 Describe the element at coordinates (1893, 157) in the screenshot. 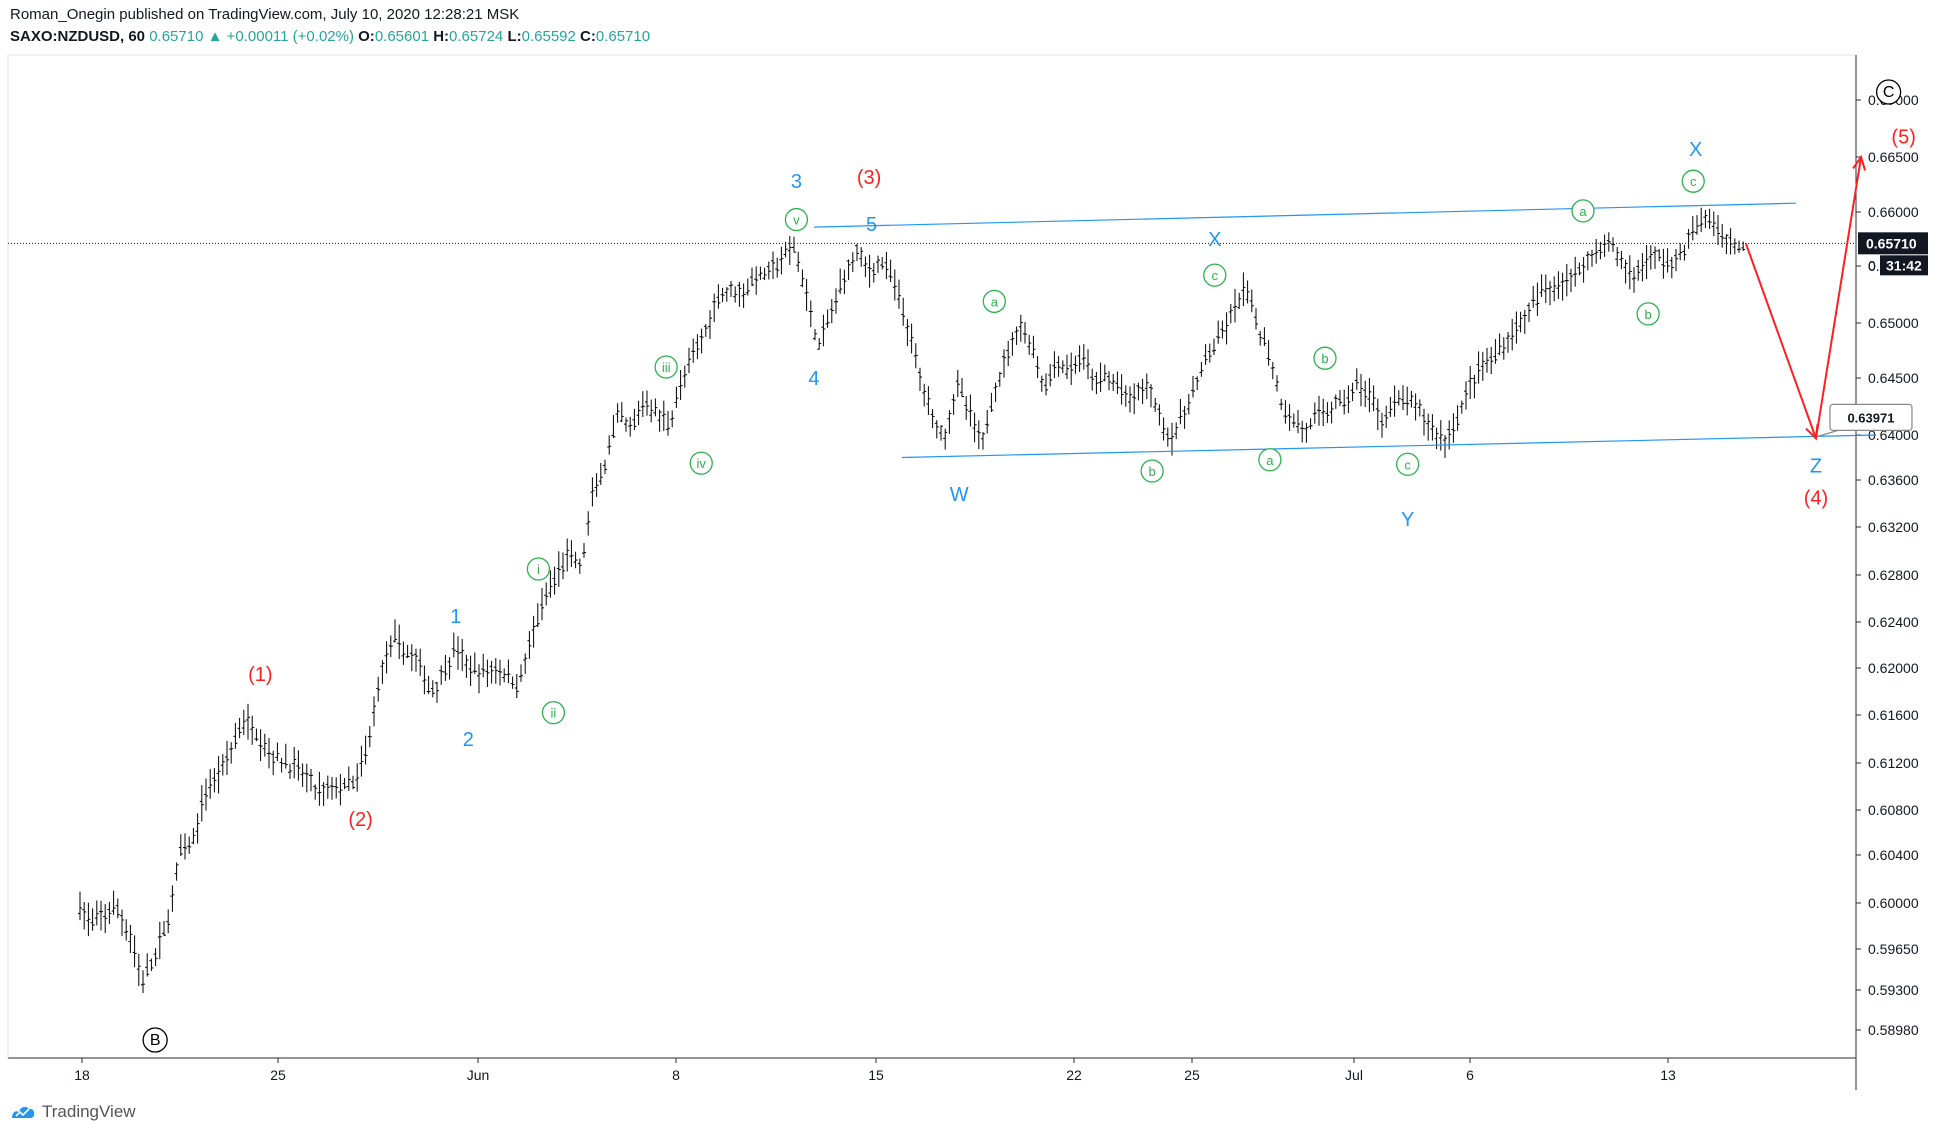

I see `price-tick-label: 0.66500` at that location.